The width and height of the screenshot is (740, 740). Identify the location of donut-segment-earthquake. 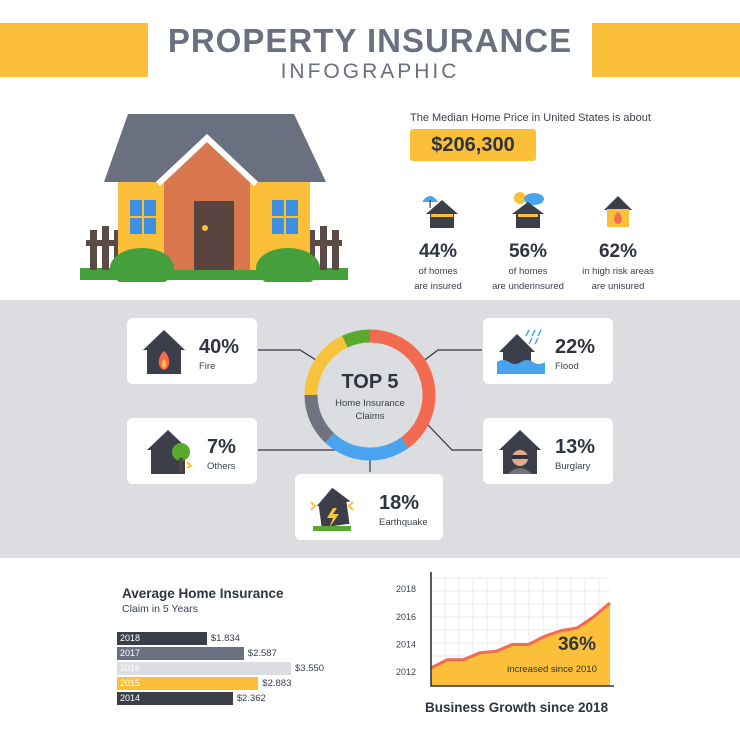
(326, 365).